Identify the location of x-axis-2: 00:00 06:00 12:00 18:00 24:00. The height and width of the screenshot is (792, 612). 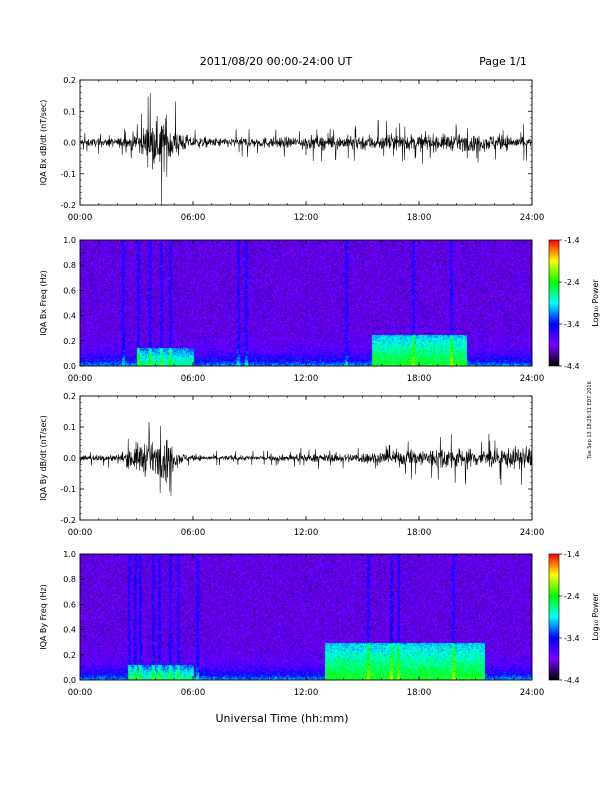
(306, 467).